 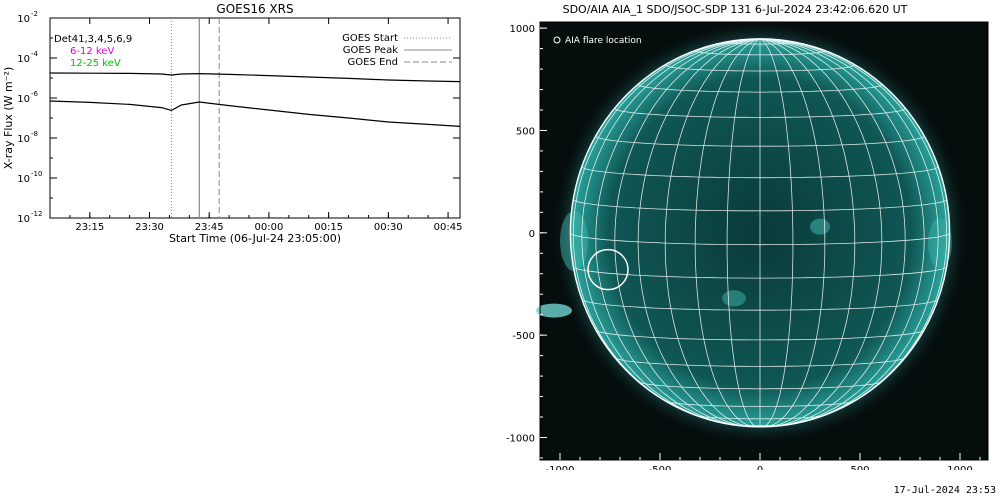 I want to click on y-tick-exponent: -12, so click(x=36, y=214).